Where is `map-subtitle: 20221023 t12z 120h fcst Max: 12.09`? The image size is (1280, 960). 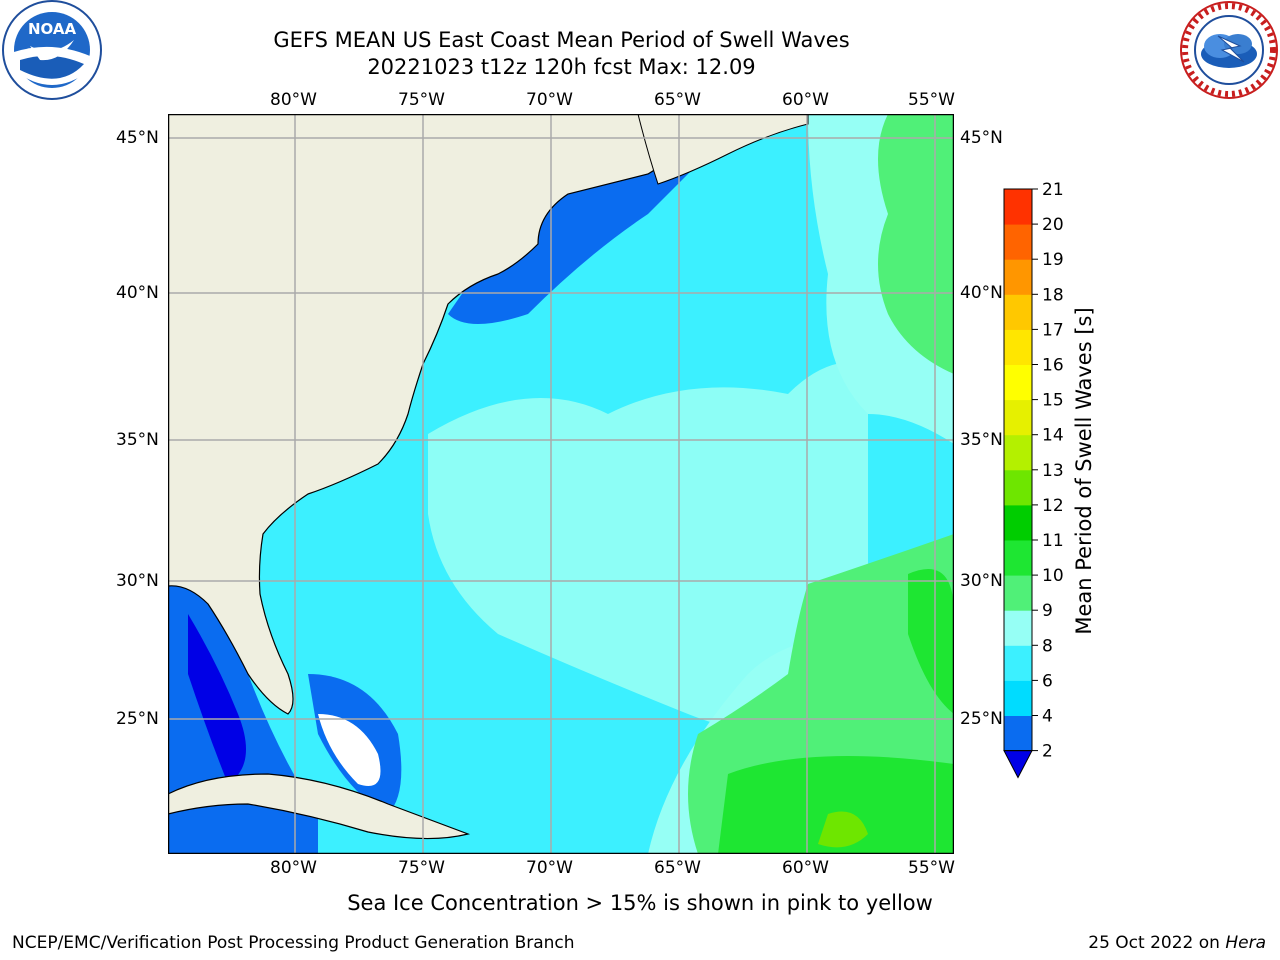 map-subtitle: 20221023 t12z 120h fcst Max: 12.09 is located at coordinates (561, 67).